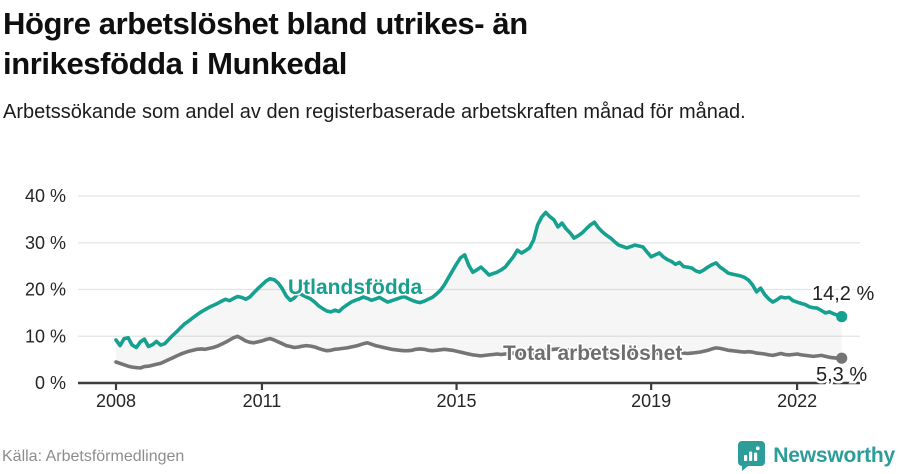 The image size is (900, 474). What do you see at coordinates (45, 336) in the screenshot?
I see `y-tick-label: 10 %` at bounding box center [45, 336].